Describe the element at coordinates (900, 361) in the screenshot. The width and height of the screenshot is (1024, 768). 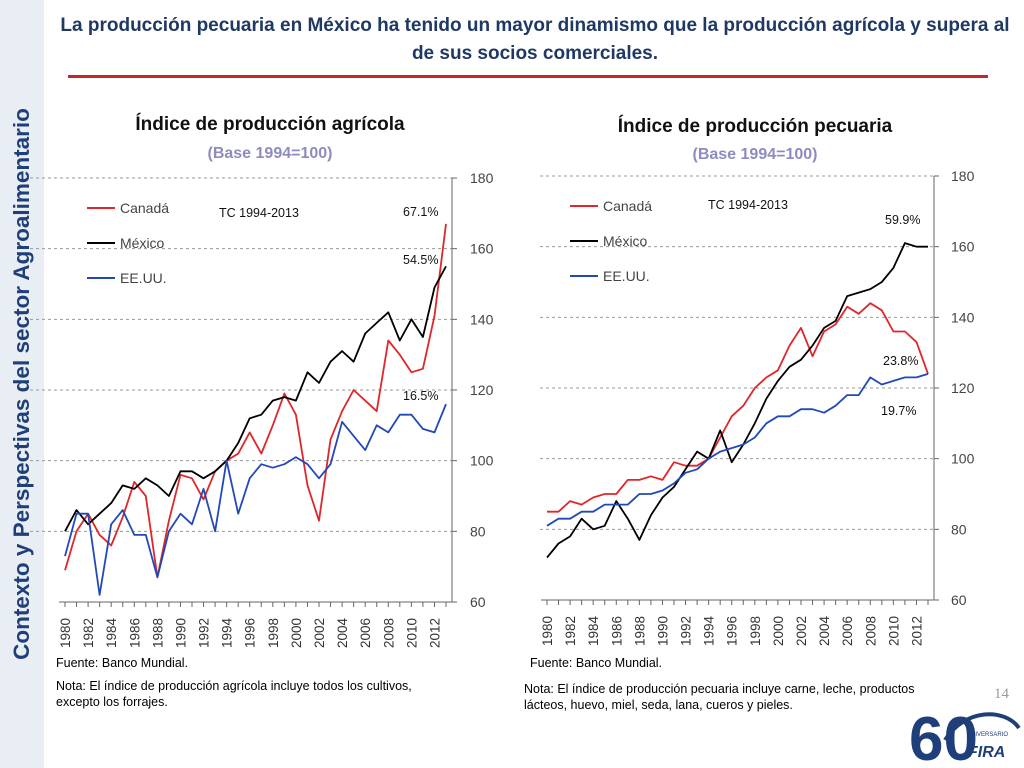
I see `annotation-label: 23.8%` at that location.